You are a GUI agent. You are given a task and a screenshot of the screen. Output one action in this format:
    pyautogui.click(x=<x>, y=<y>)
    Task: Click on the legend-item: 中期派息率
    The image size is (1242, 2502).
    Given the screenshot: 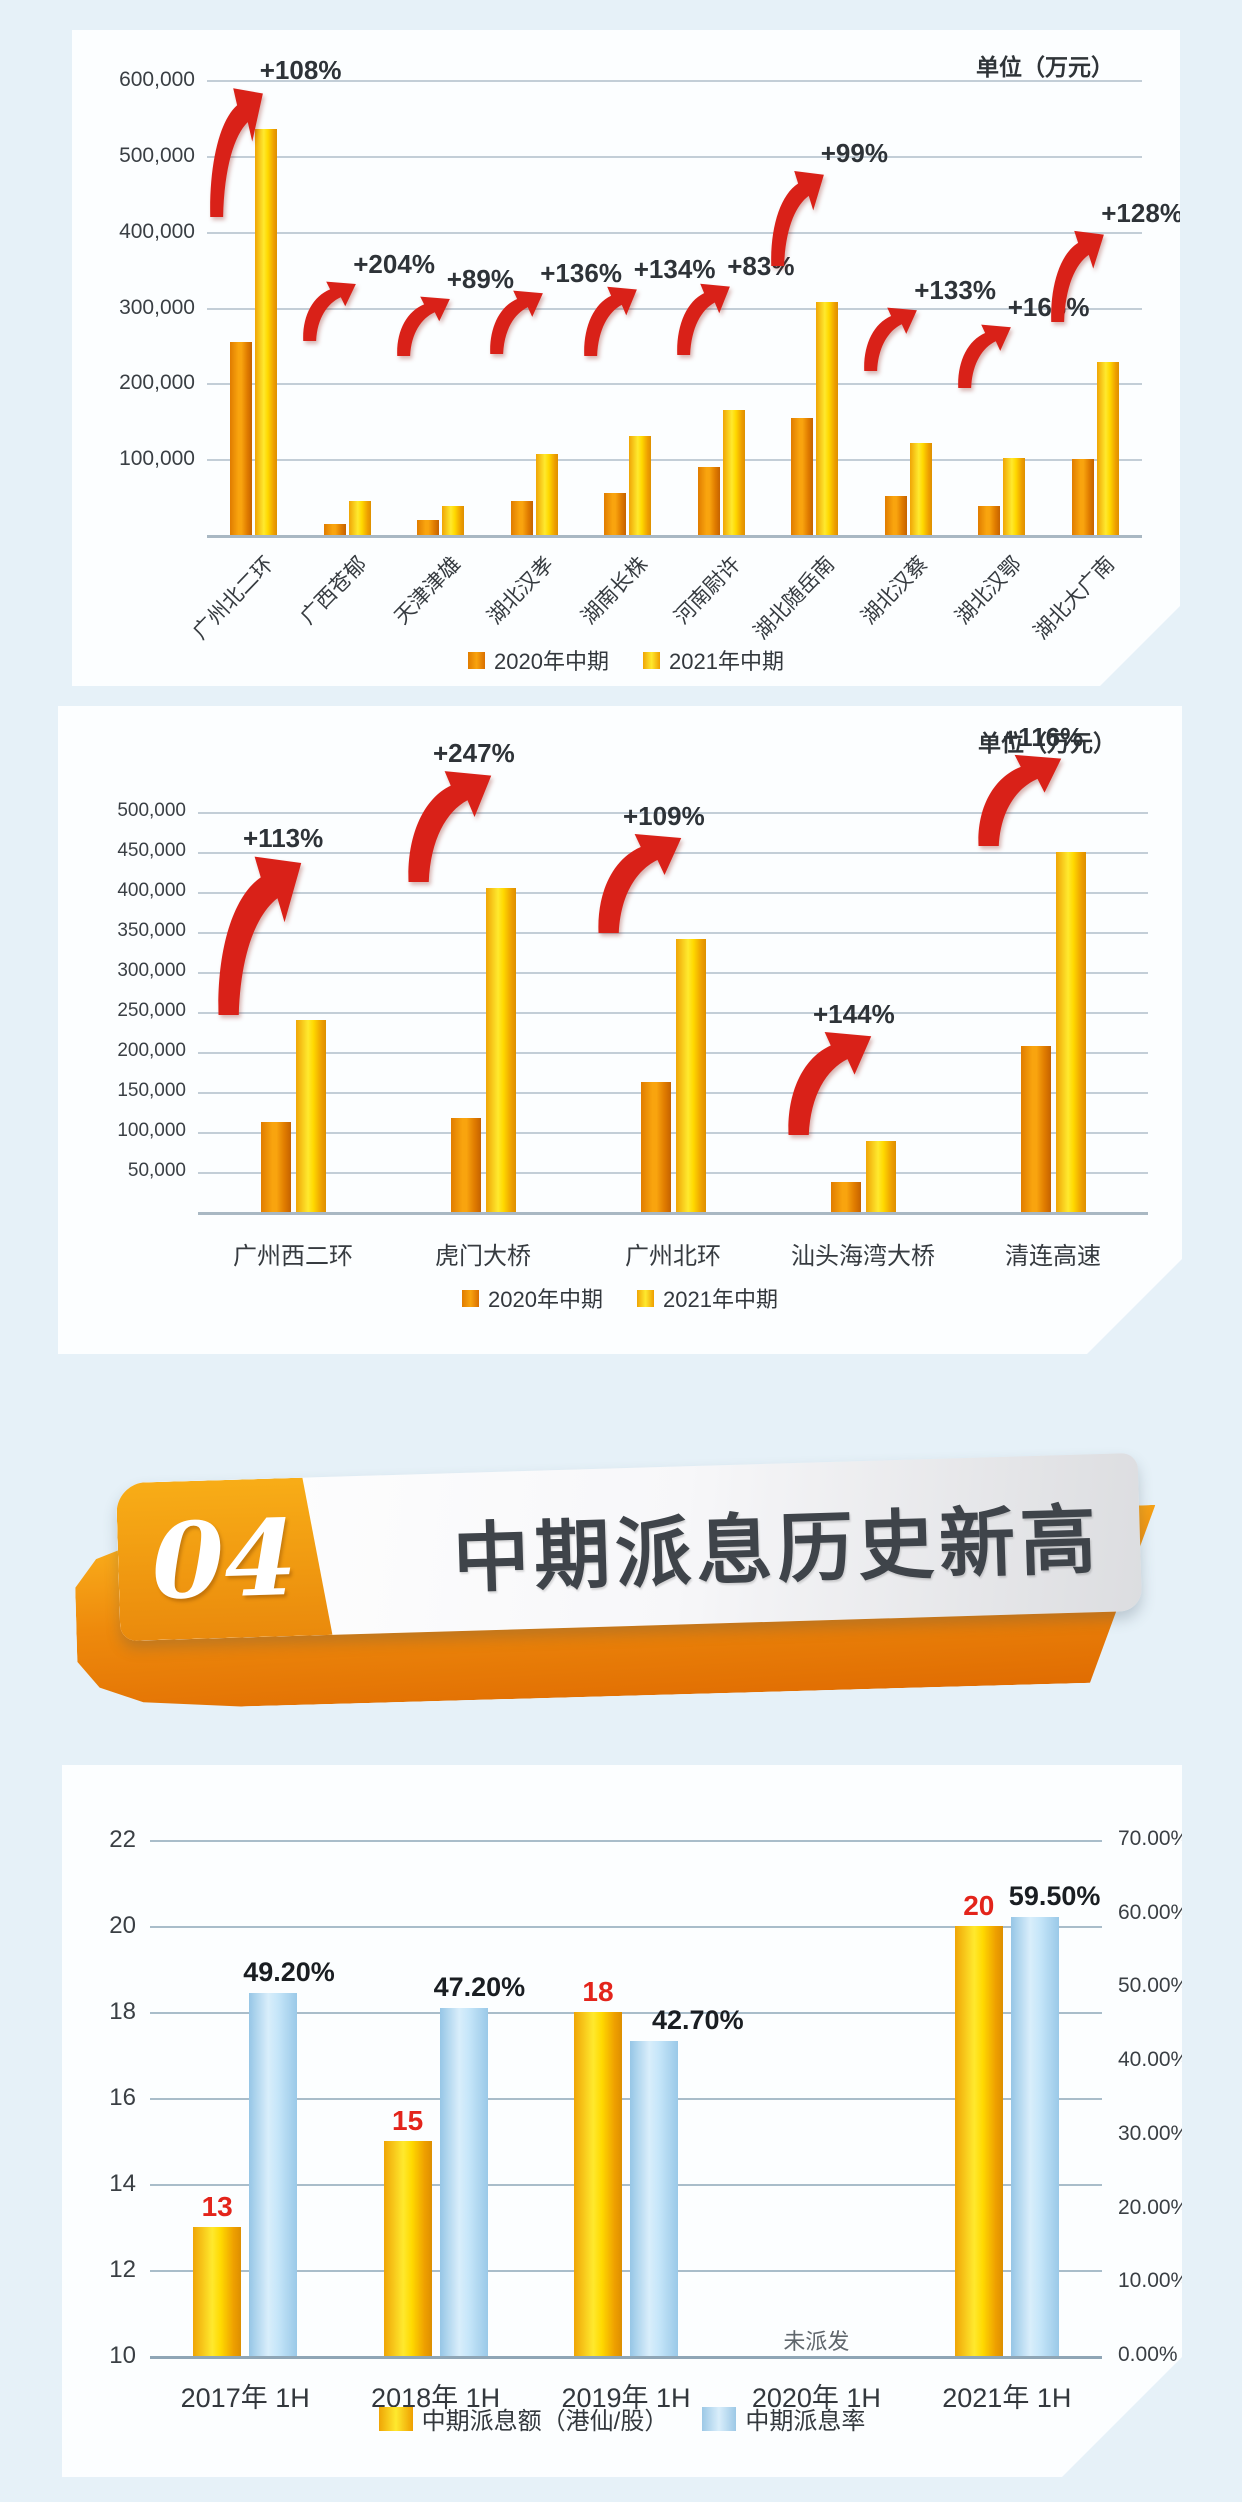 What is the action you would take?
    pyautogui.click(x=783, y=2418)
    